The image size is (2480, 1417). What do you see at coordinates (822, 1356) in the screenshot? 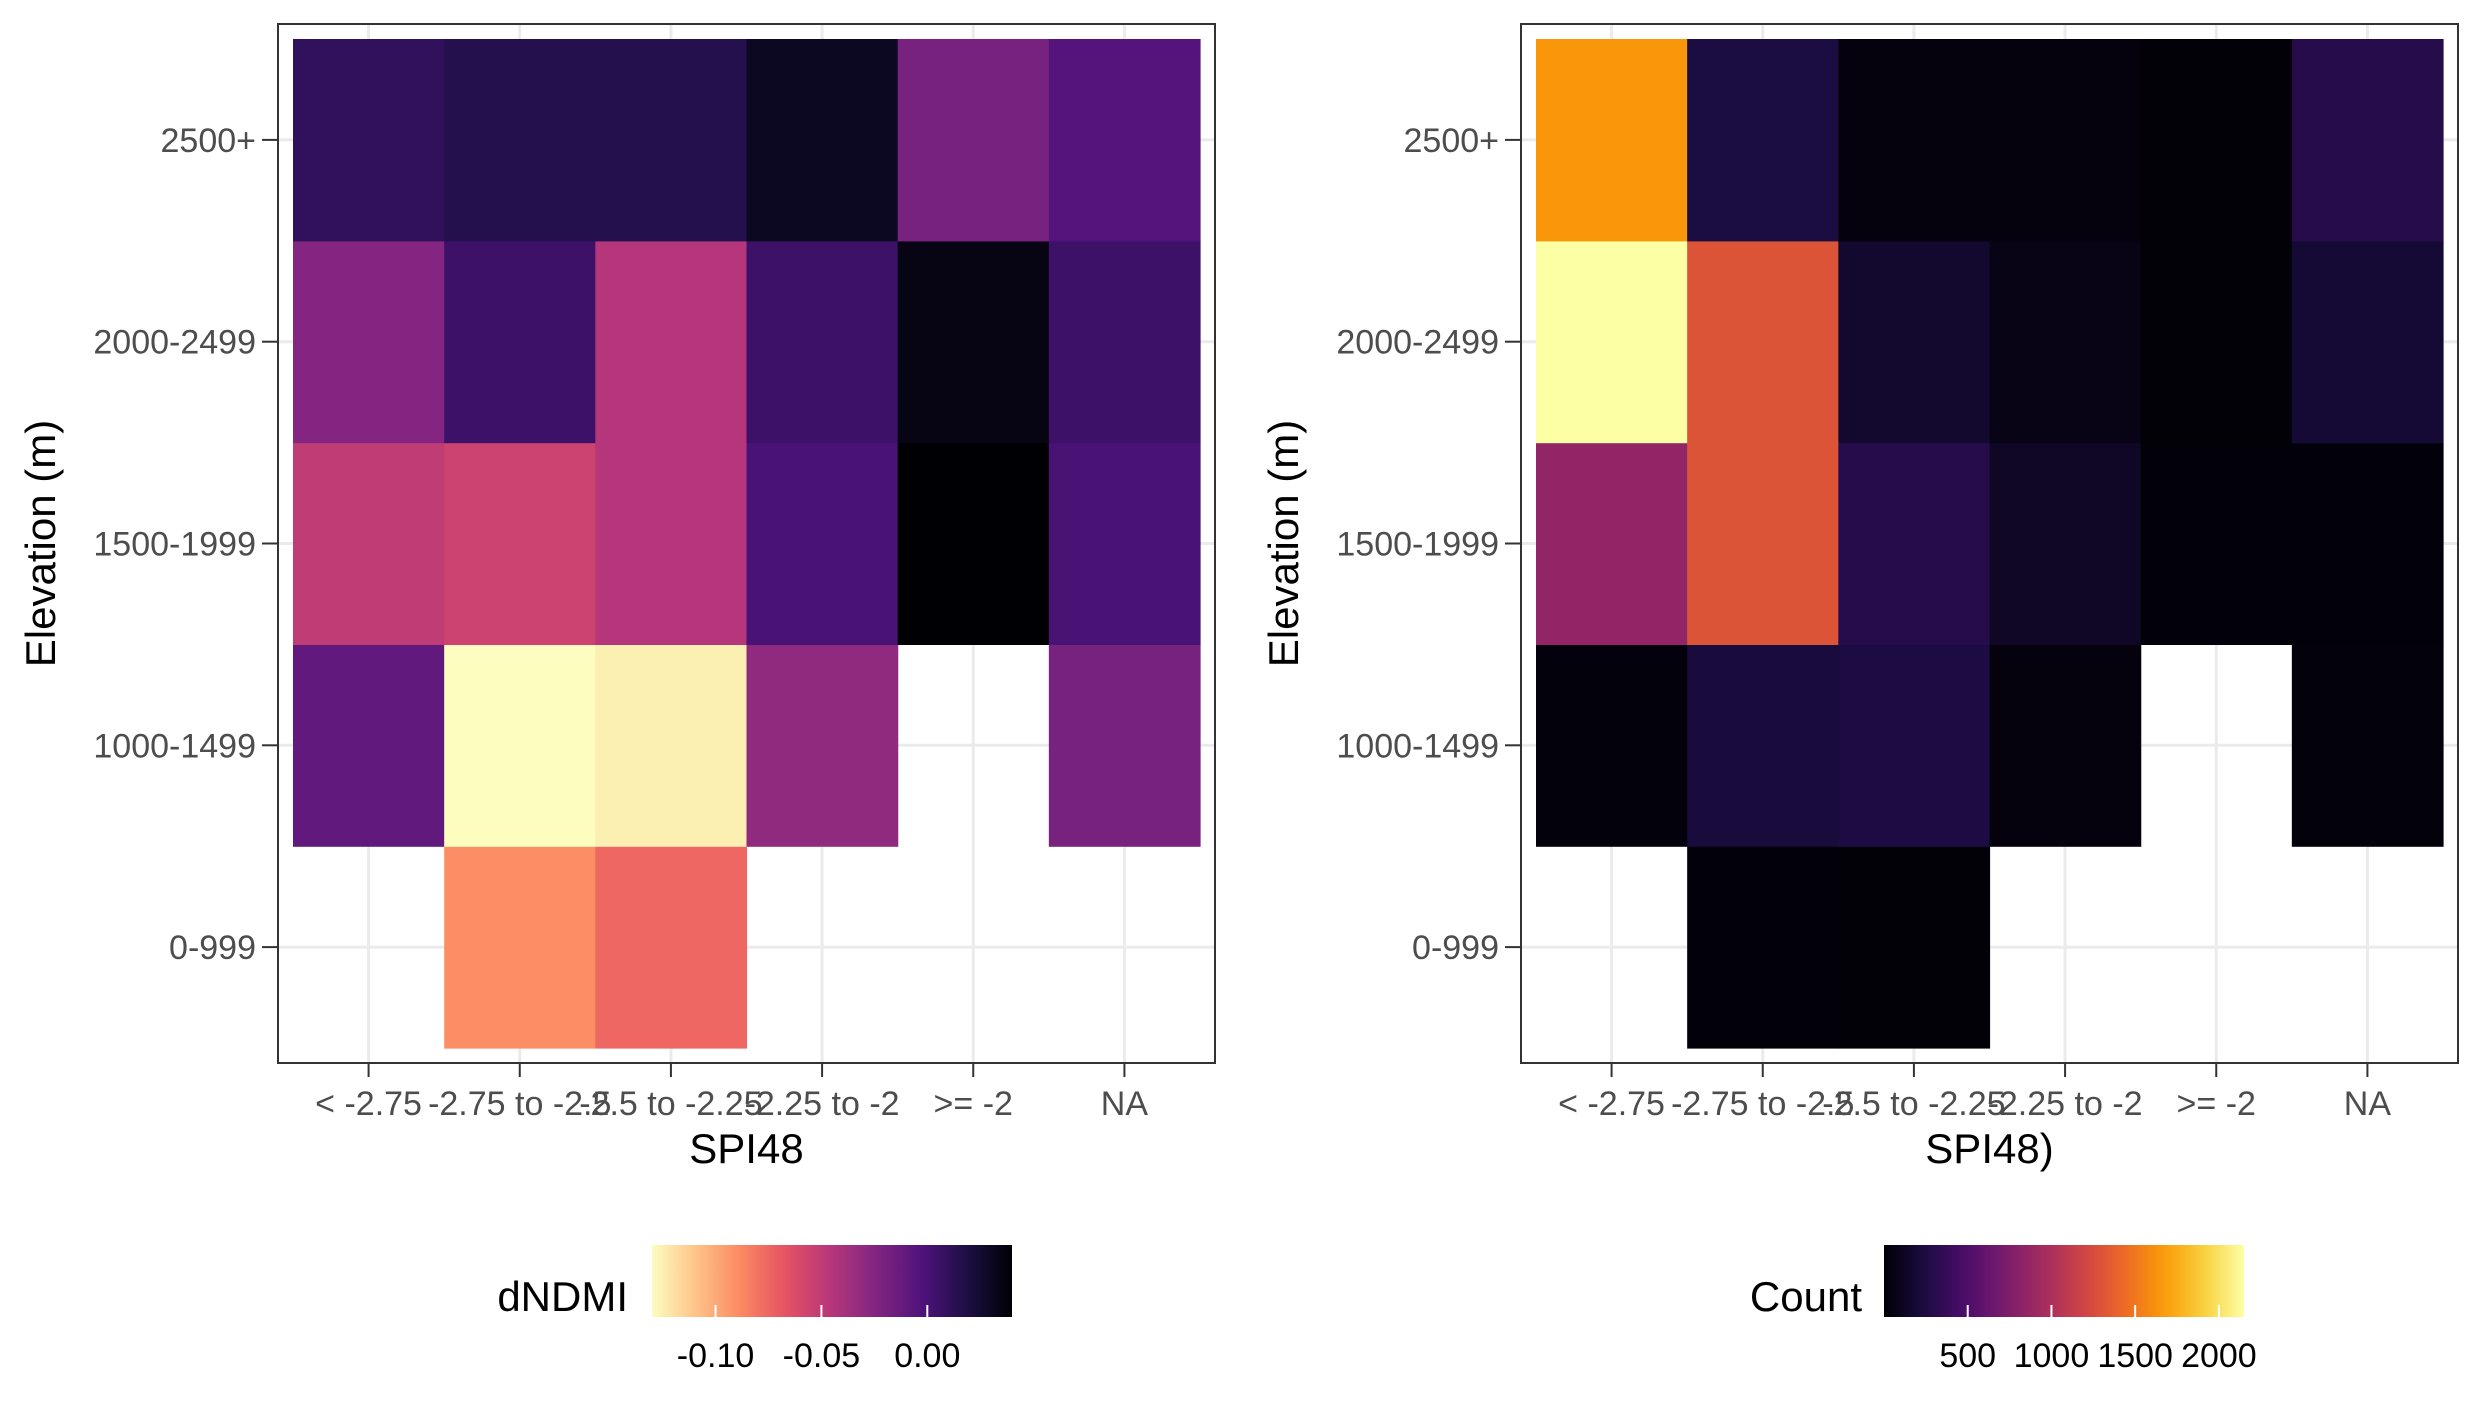
I see `legend-tick-label: -0.05` at bounding box center [822, 1356].